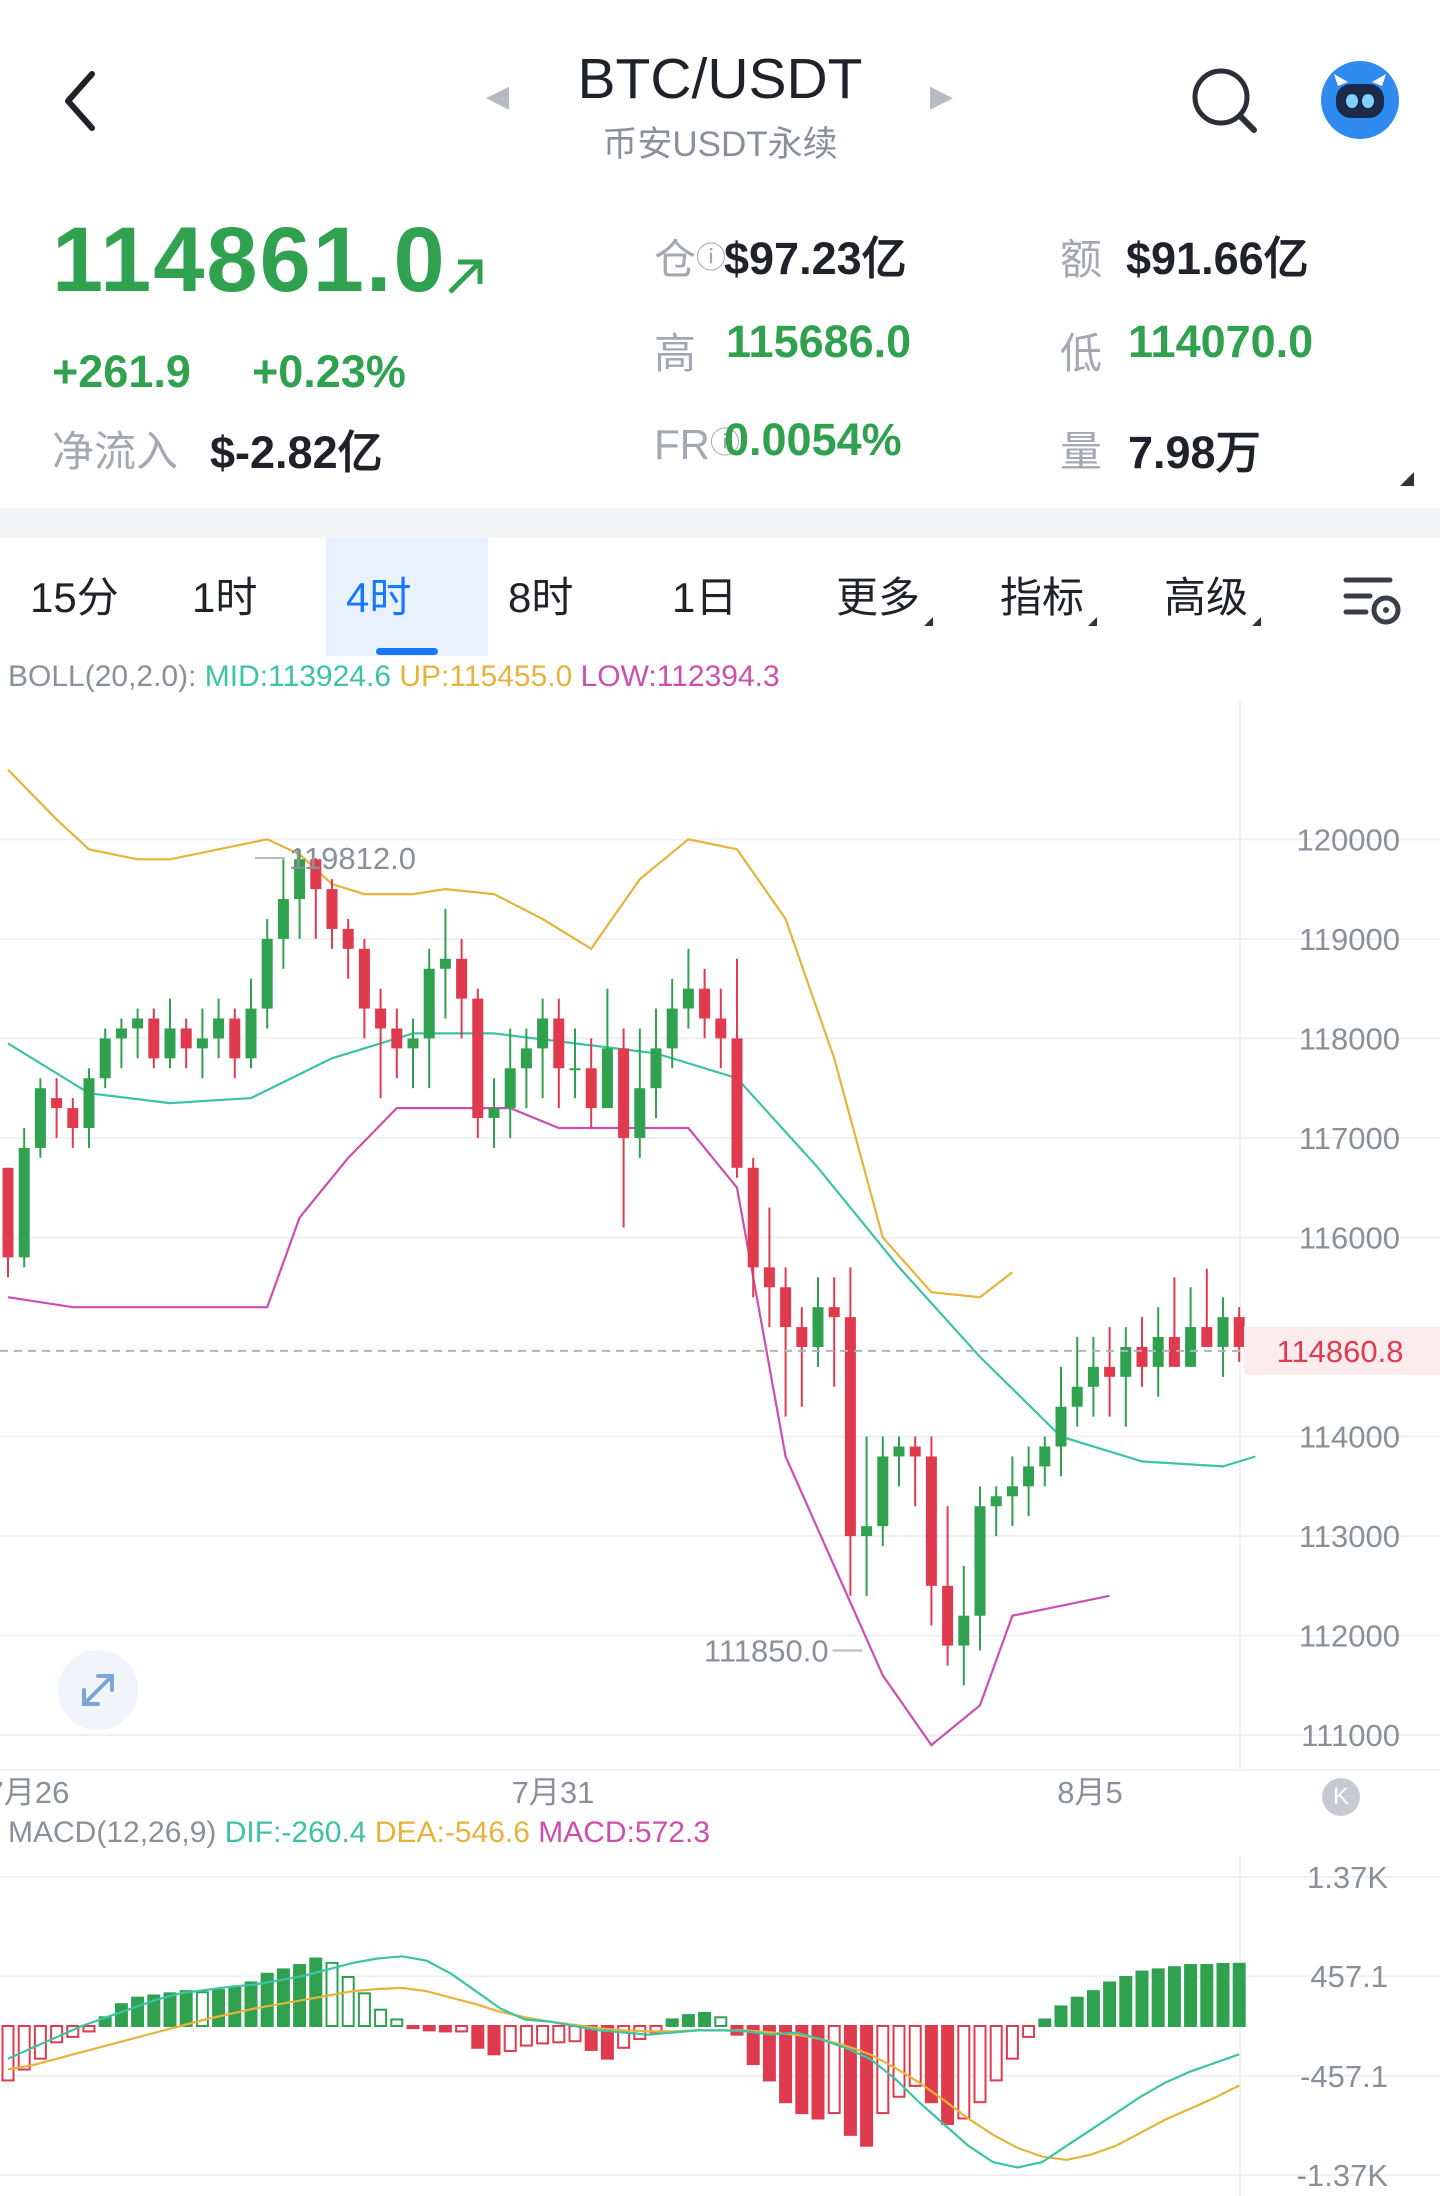  Describe the element at coordinates (34, 1792) in the screenshot. I see `x-tick-label: 7月26` at that location.